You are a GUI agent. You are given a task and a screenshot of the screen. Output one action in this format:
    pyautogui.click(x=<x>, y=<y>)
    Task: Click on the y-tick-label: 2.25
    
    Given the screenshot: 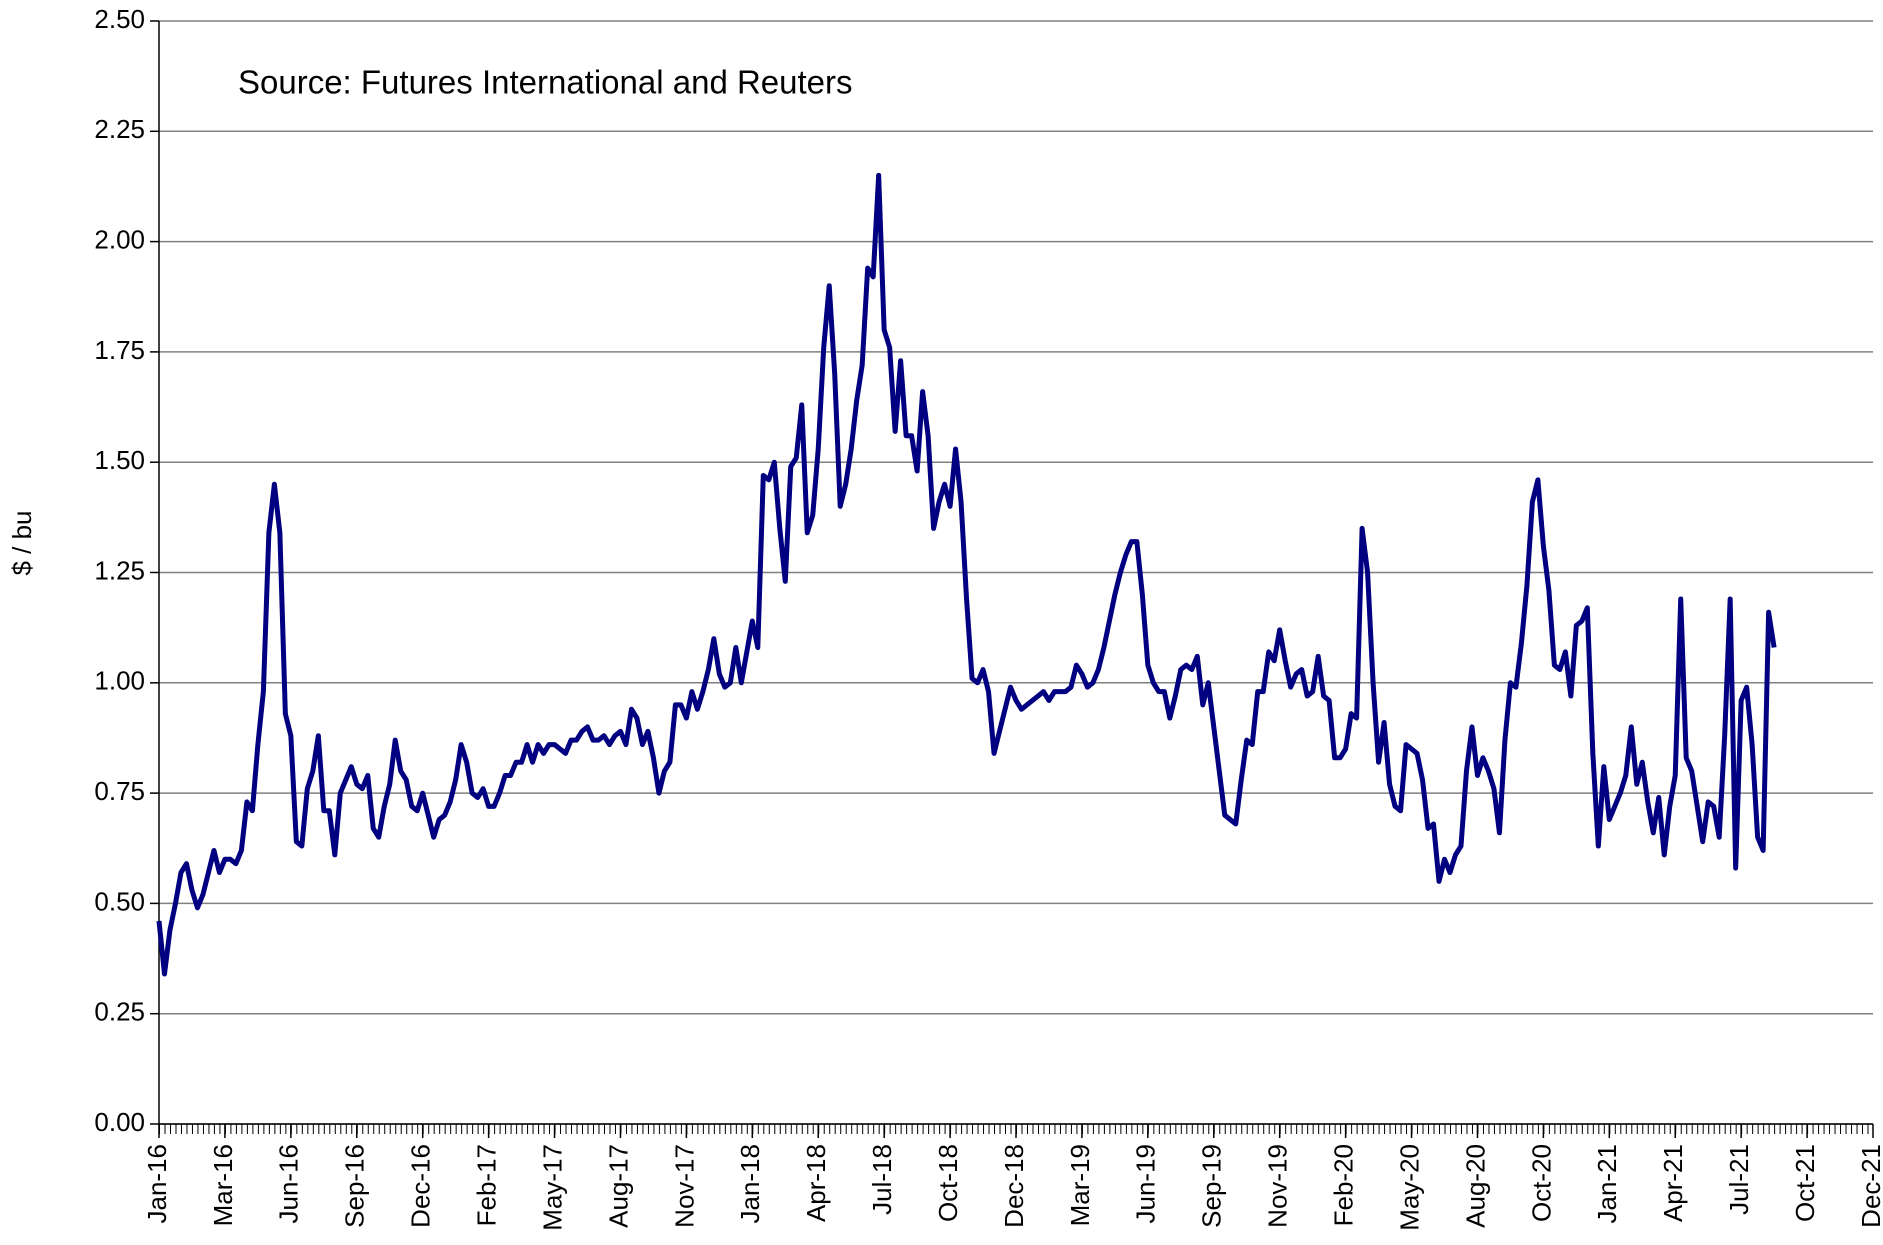 What is the action you would take?
    pyautogui.click(x=119, y=129)
    